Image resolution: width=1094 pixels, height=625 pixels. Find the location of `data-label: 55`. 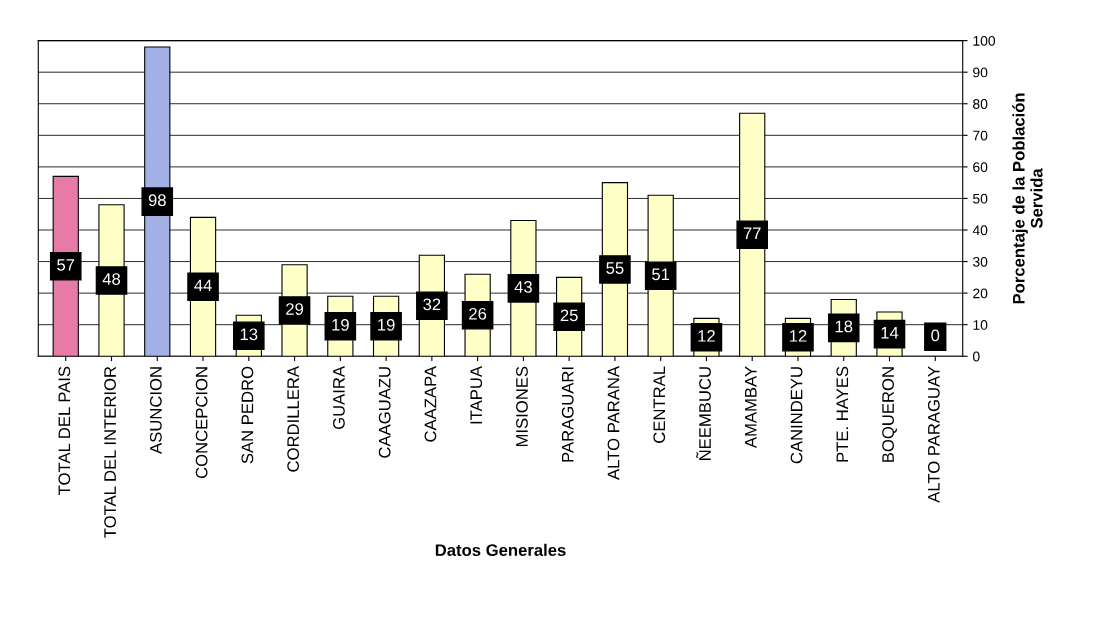

data-label: 55 is located at coordinates (615, 268).